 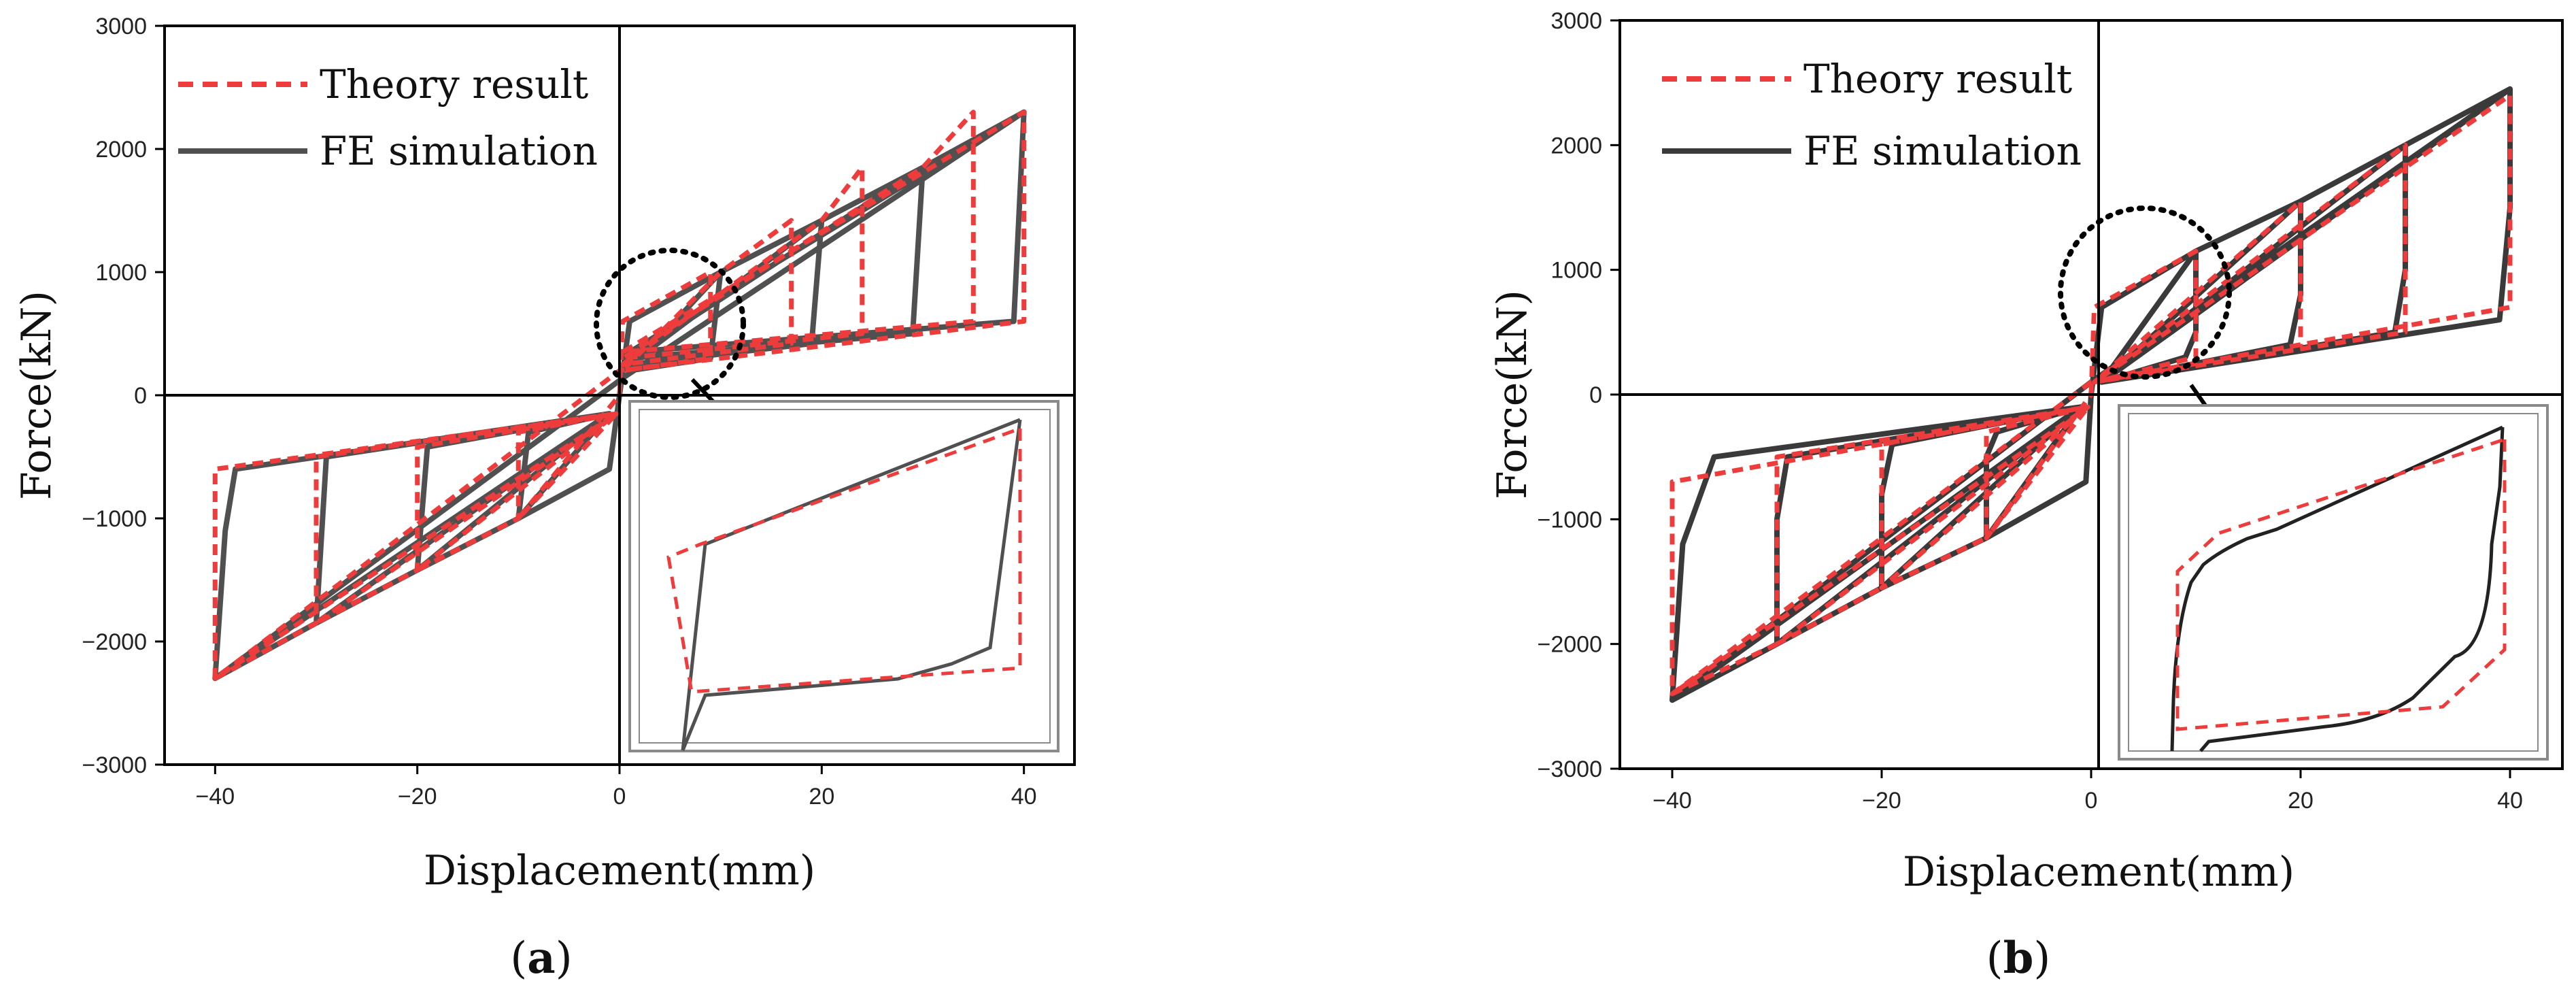 I want to click on panel-b-label: (b), so click(x=2018, y=958).